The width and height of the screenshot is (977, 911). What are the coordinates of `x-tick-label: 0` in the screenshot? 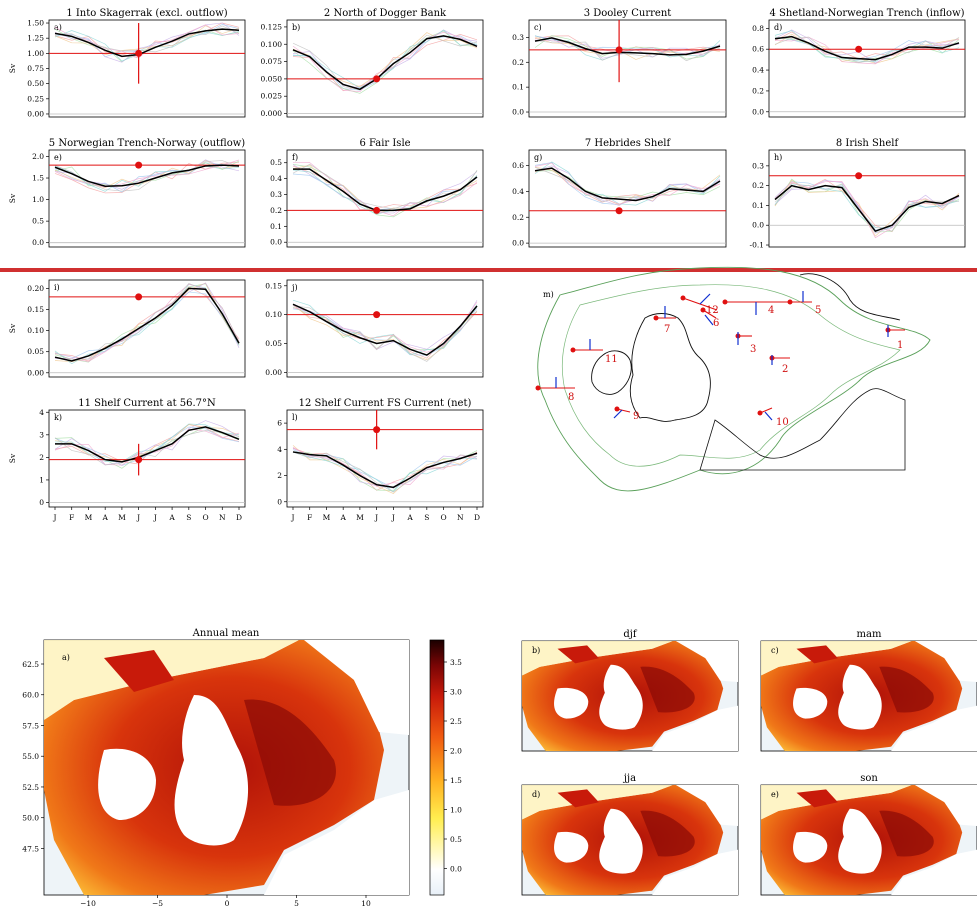 It's located at (227, 903).